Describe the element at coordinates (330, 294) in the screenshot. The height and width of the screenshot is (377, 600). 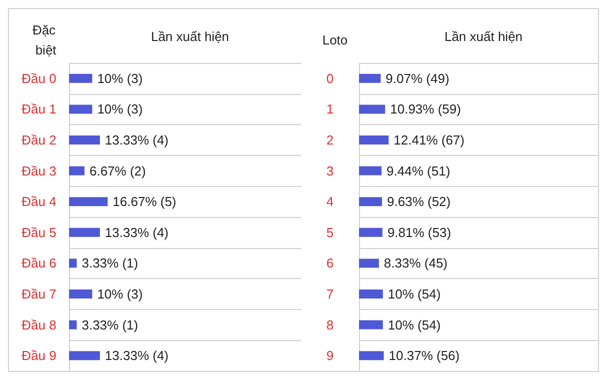
I see `y-tick-label: 7` at that location.